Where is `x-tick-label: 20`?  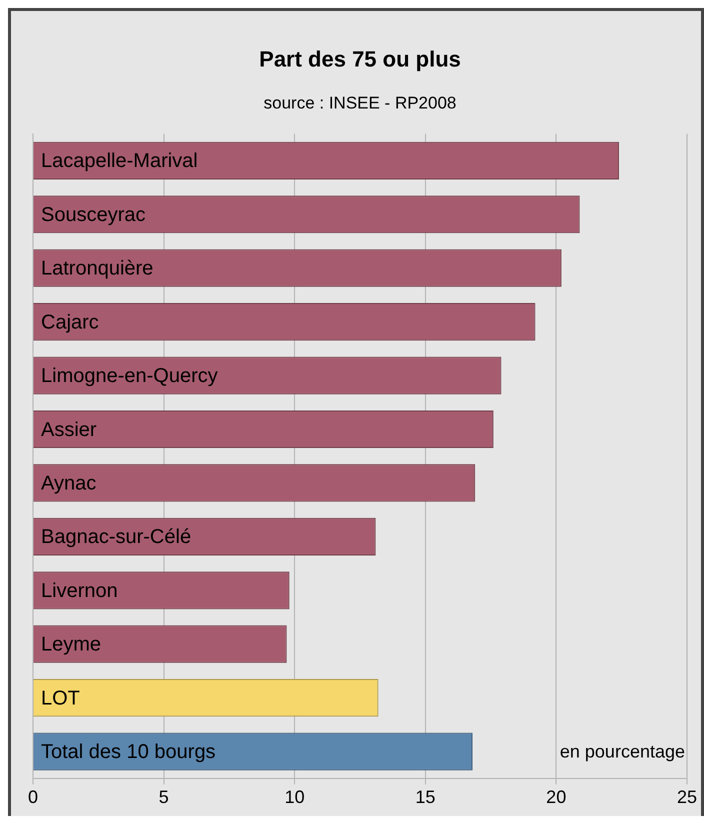
x-tick-label: 20 is located at coordinates (556, 797).